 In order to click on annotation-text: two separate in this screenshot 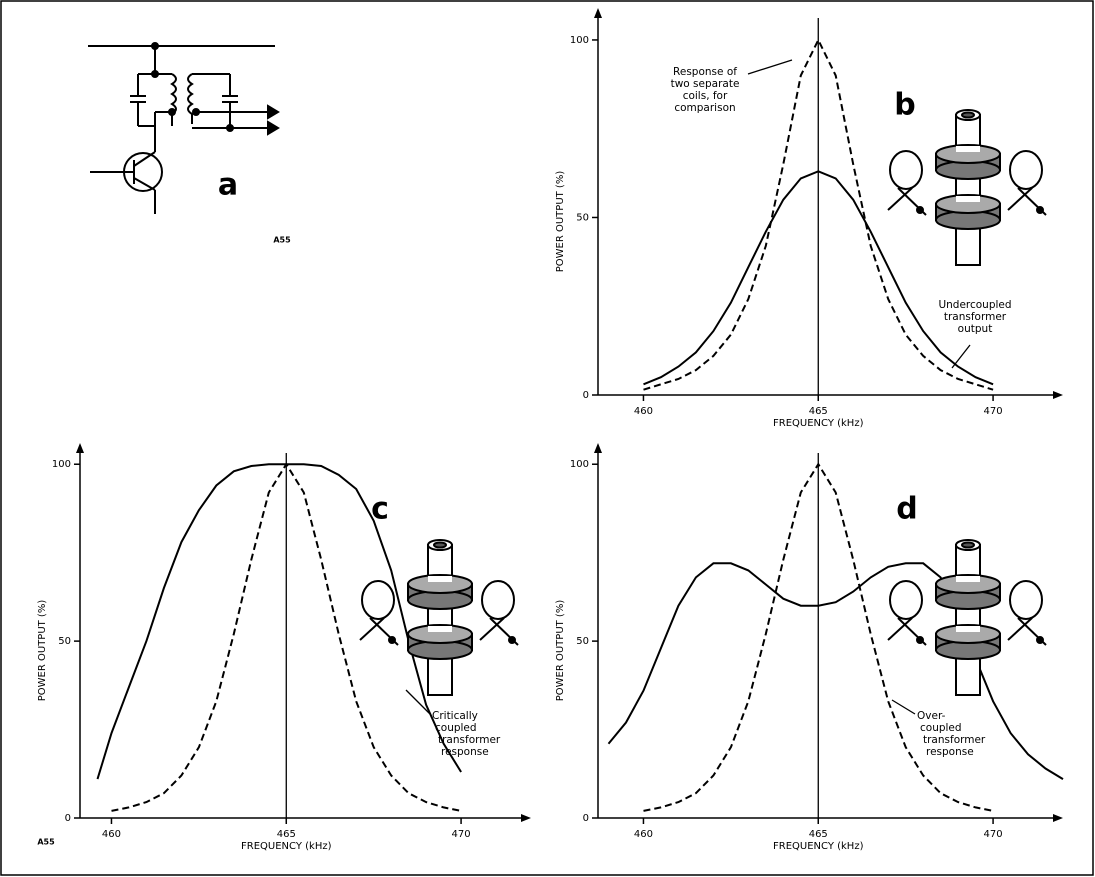, I will do `click(705, 84)`.